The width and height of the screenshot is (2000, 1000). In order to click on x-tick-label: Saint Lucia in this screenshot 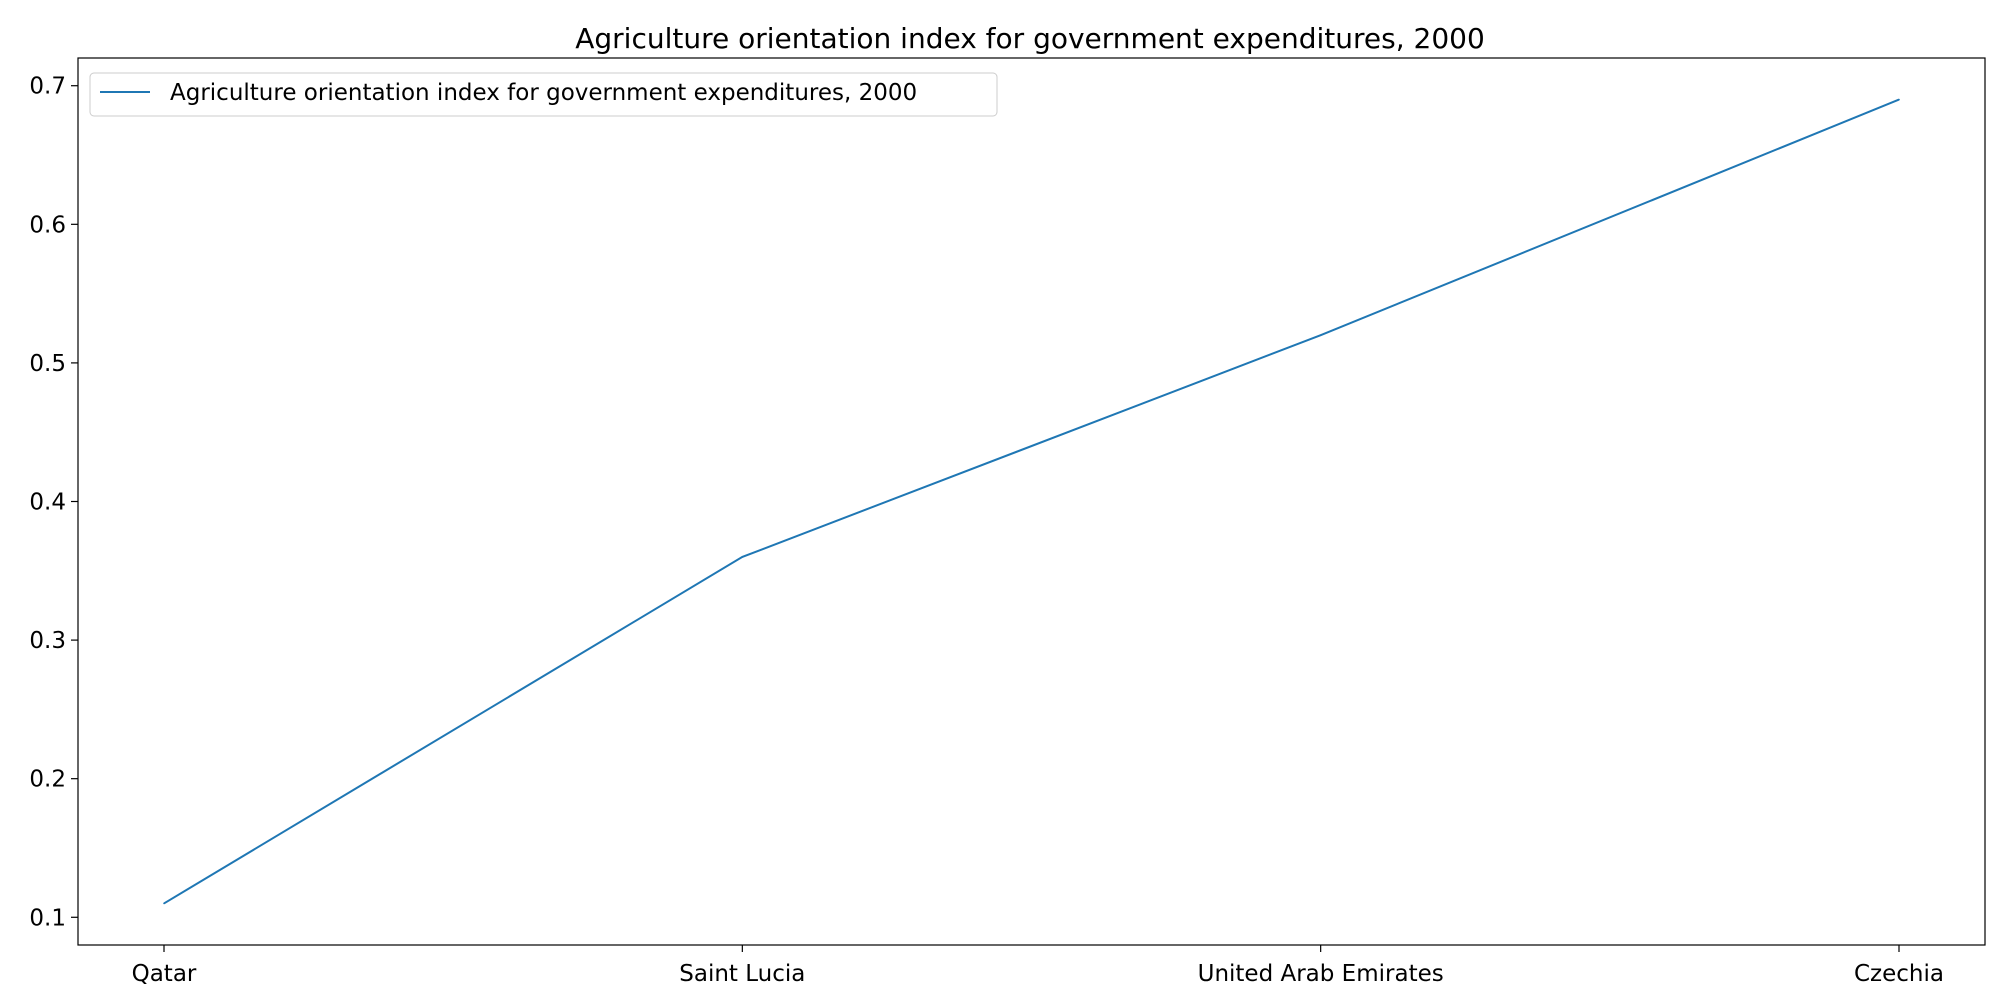, I will do `click(742, 974)`.